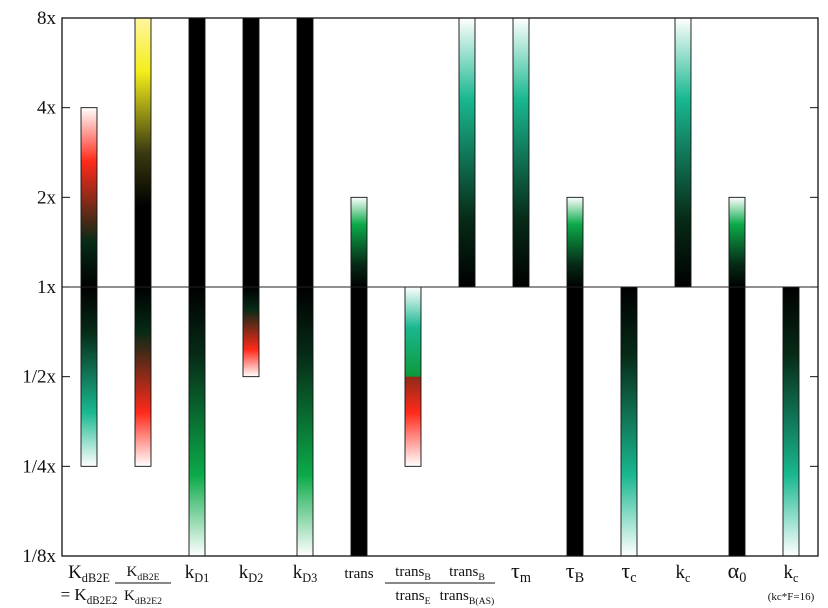 This screenshot has height=608, width=828. I want to click on x-label-0: KdB2E= KdB2E2, so click(89, 584).